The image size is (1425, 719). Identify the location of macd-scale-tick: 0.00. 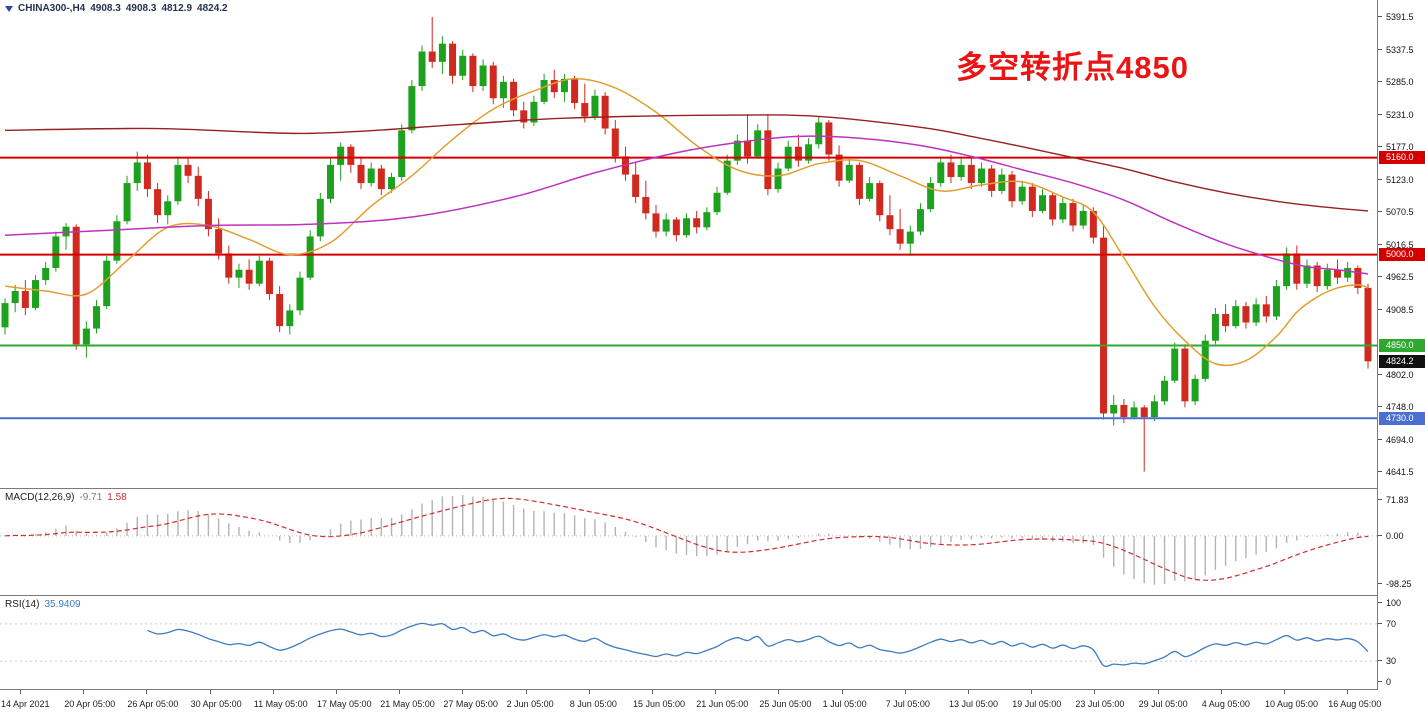
(1401, 536).